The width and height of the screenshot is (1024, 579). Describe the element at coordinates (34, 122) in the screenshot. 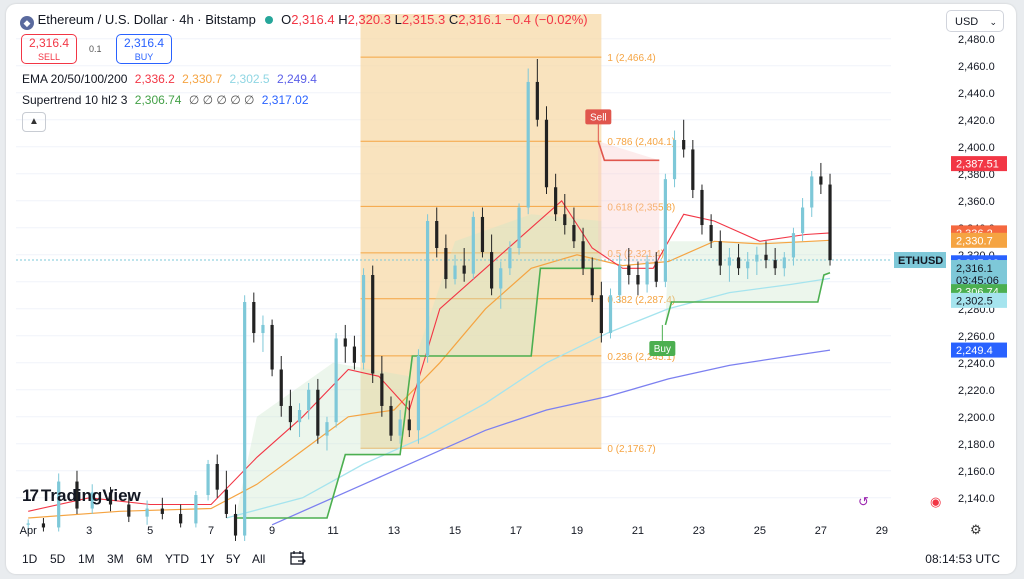

I see `chevron-up-icon: ▲` at that location.